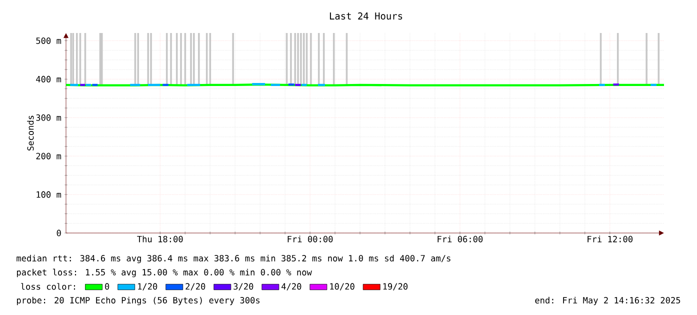 The height and width of the screenshot is (315, 697). Describe the element at coordinates (310, 239) in the screenshot. I see `x-tick-label: Fri 00:00` at that location.